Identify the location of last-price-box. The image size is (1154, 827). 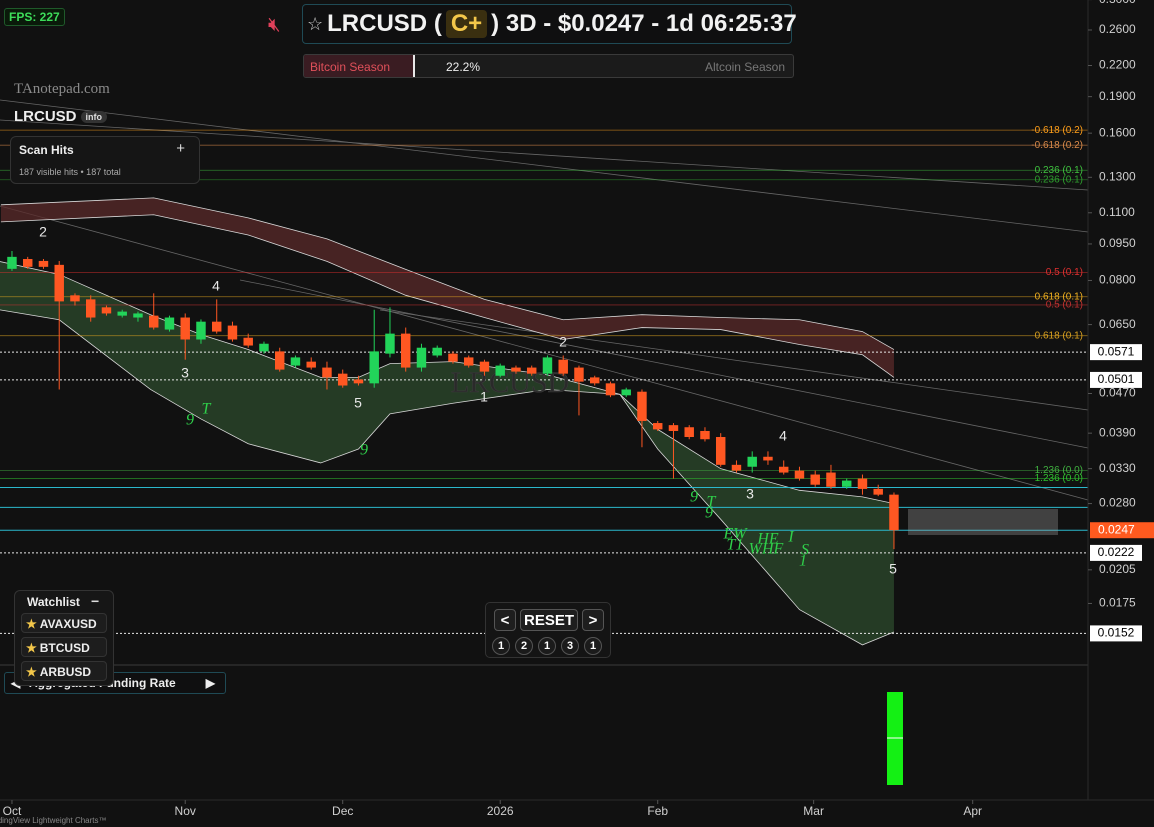
(1122, 530).